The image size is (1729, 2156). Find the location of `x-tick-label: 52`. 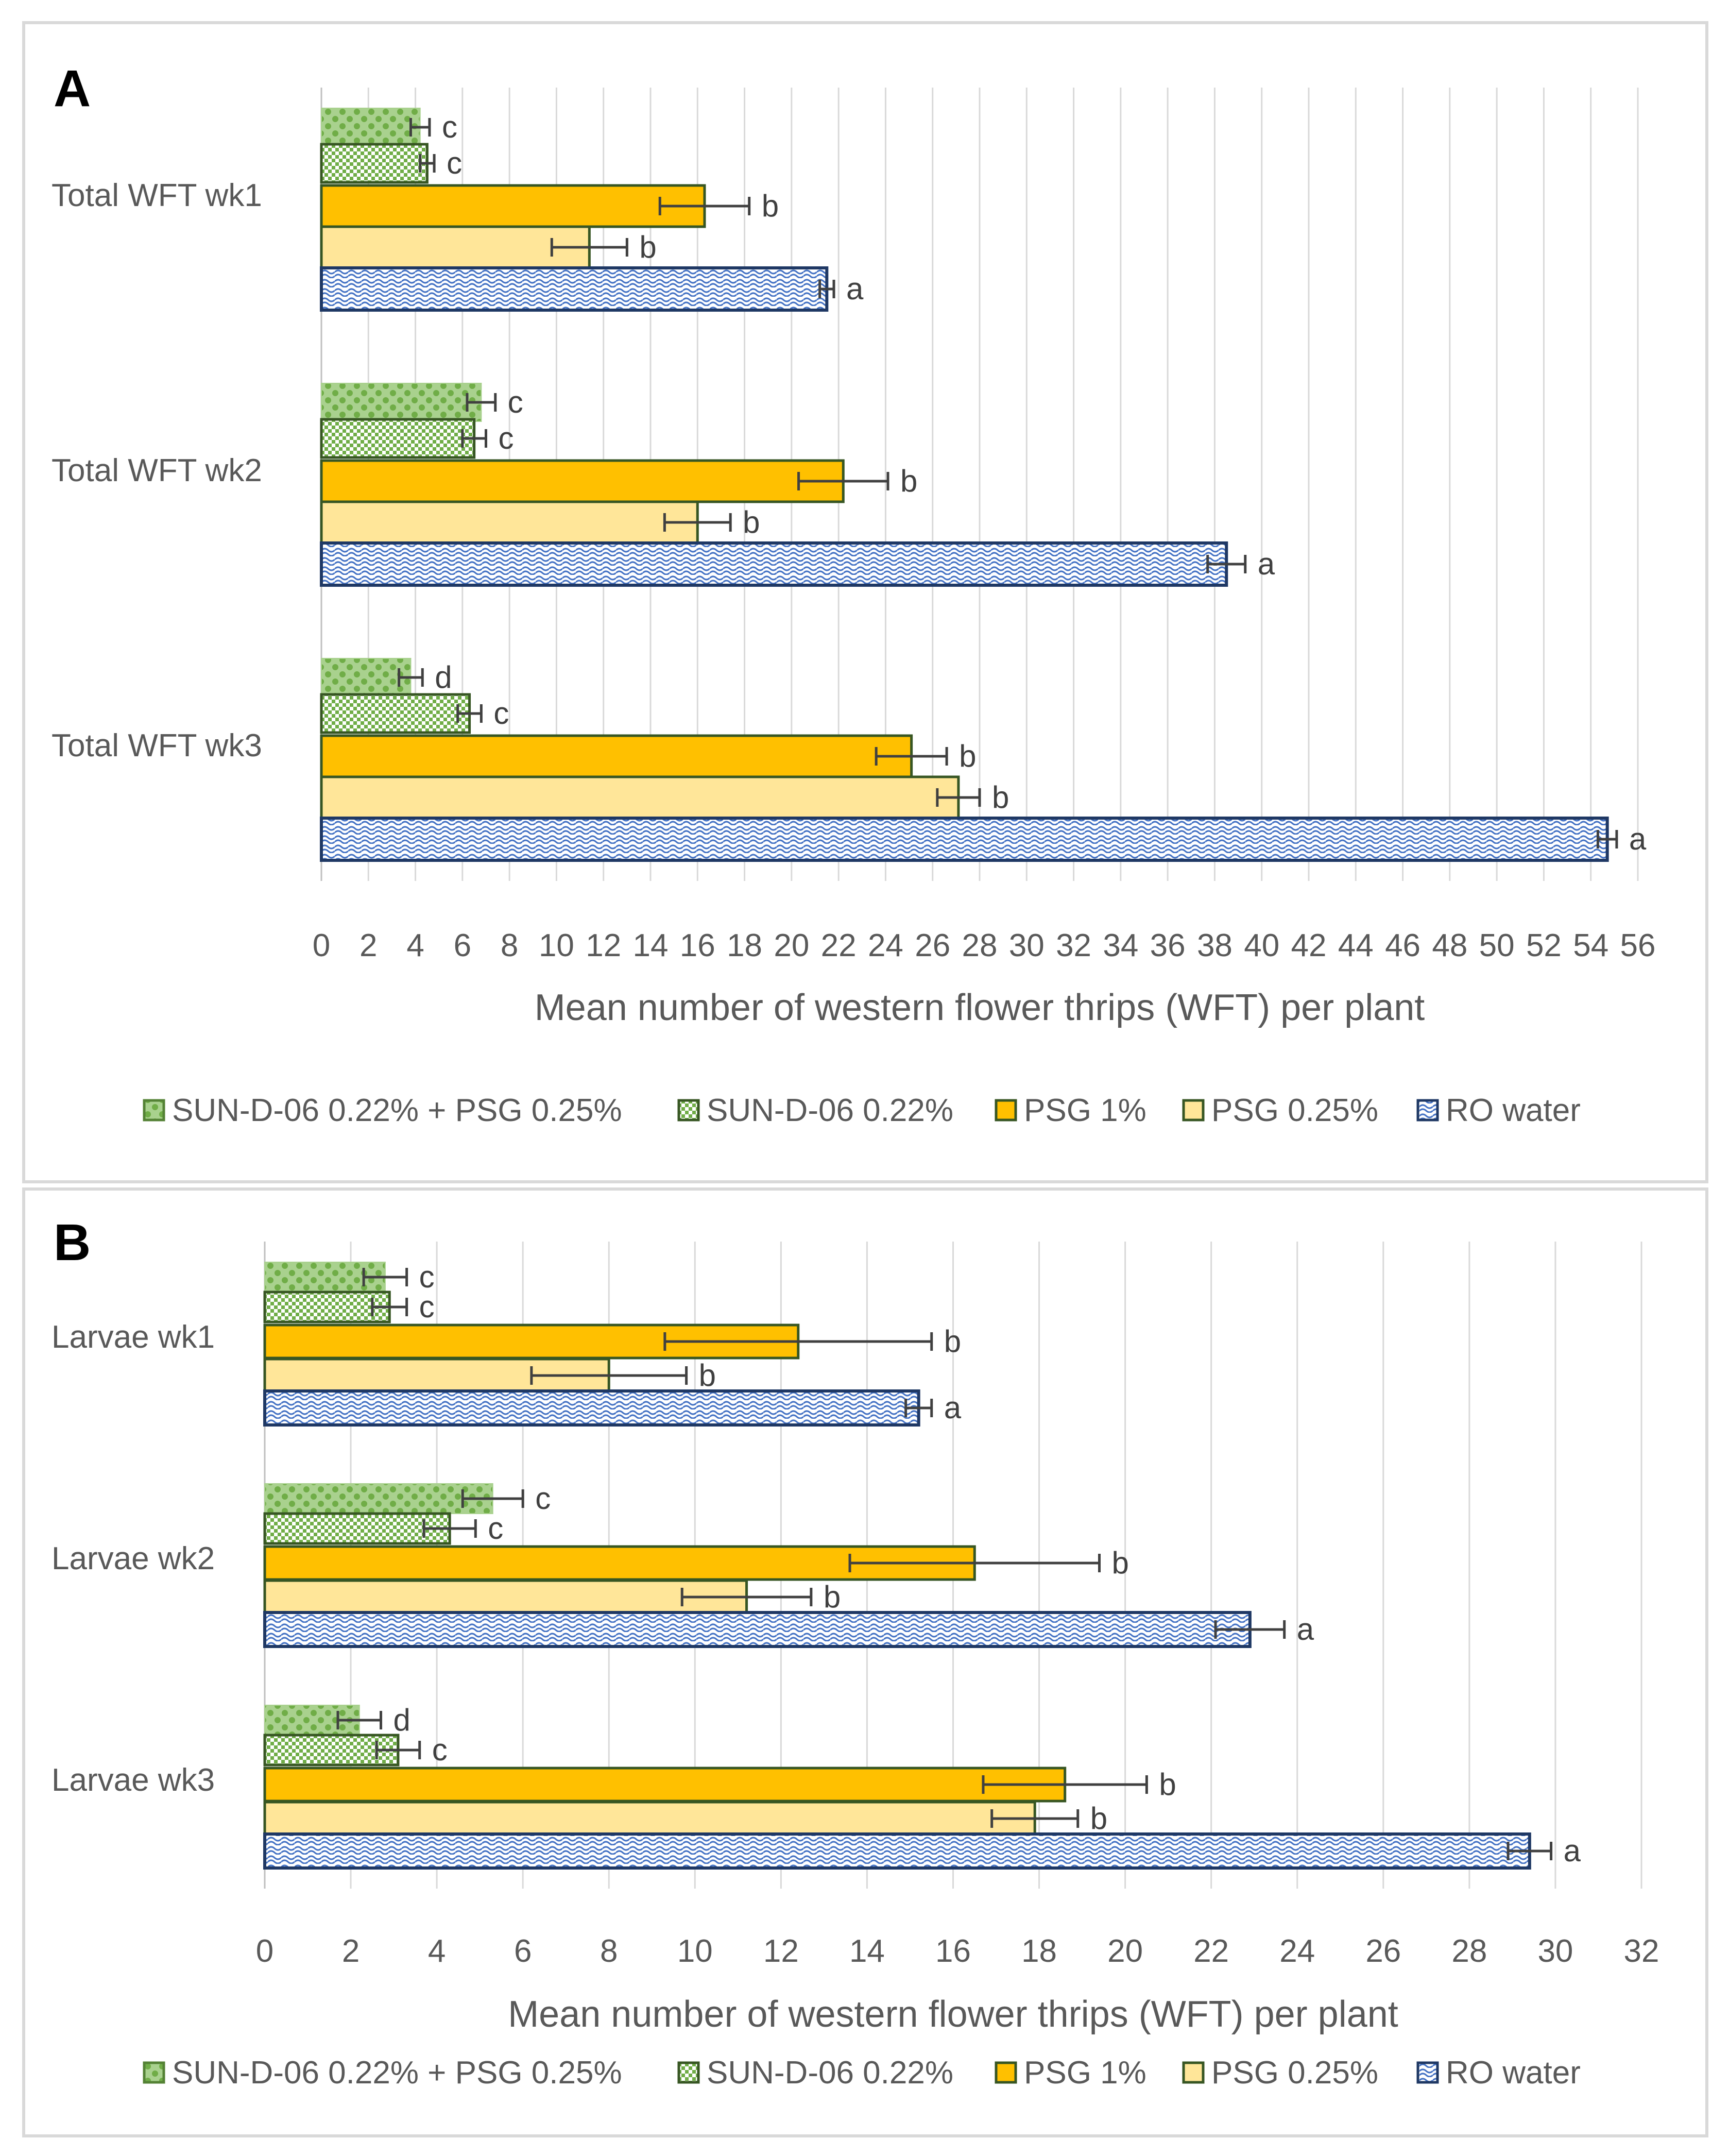

x-tick-label: 52 is located at coordinates (1544, 945).